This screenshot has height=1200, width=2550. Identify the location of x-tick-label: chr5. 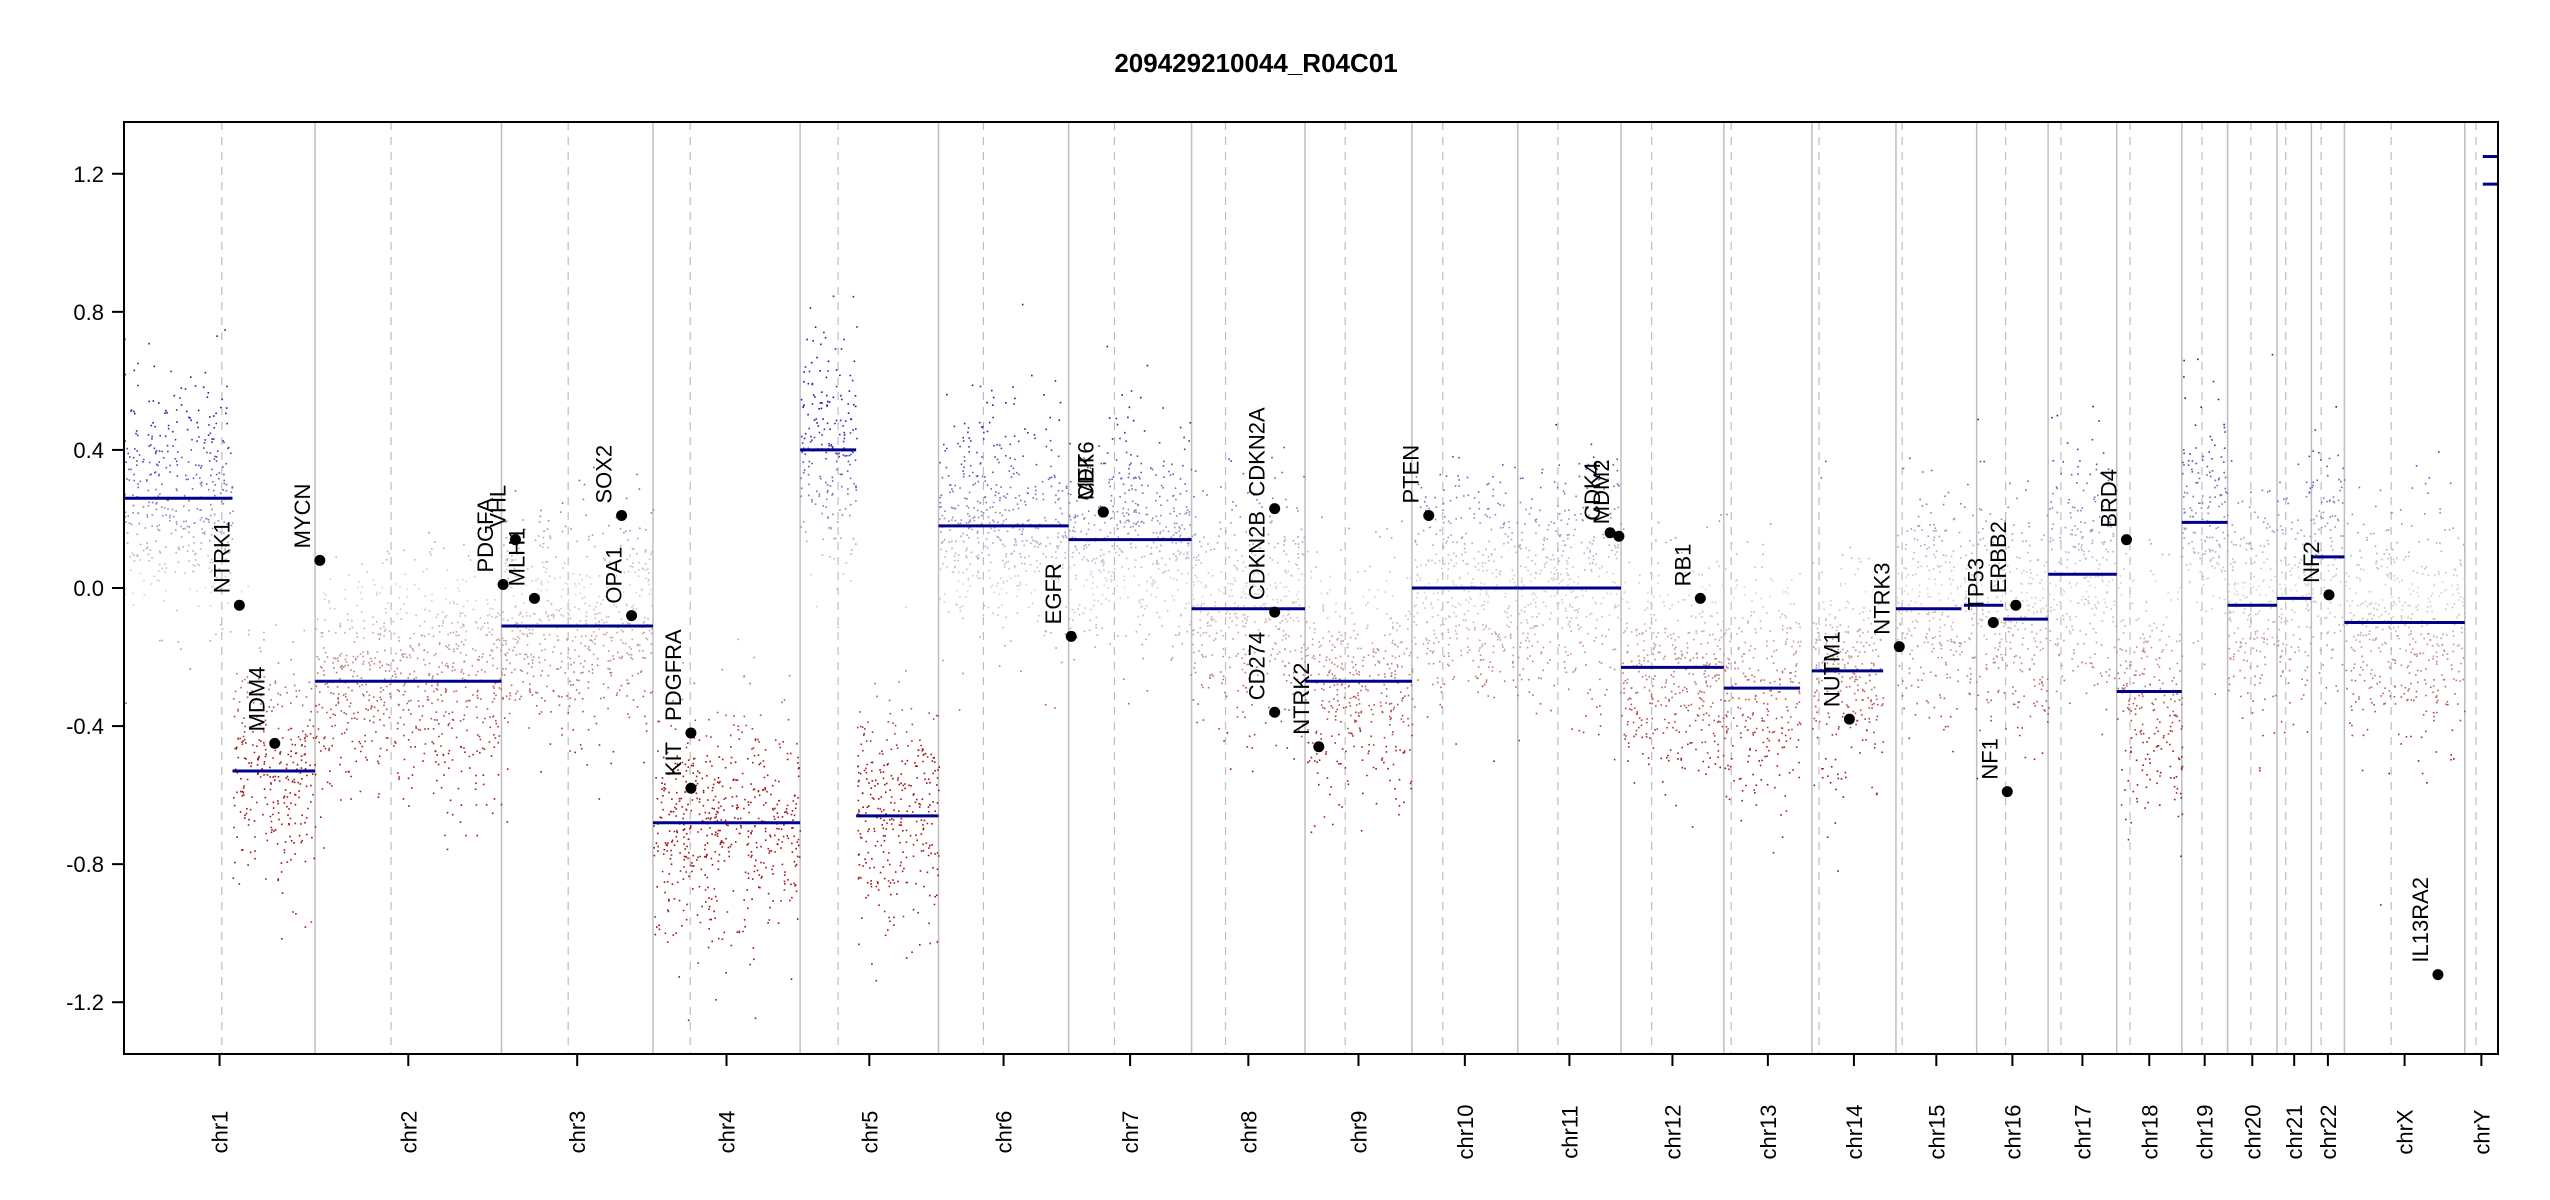
(869, 1132).